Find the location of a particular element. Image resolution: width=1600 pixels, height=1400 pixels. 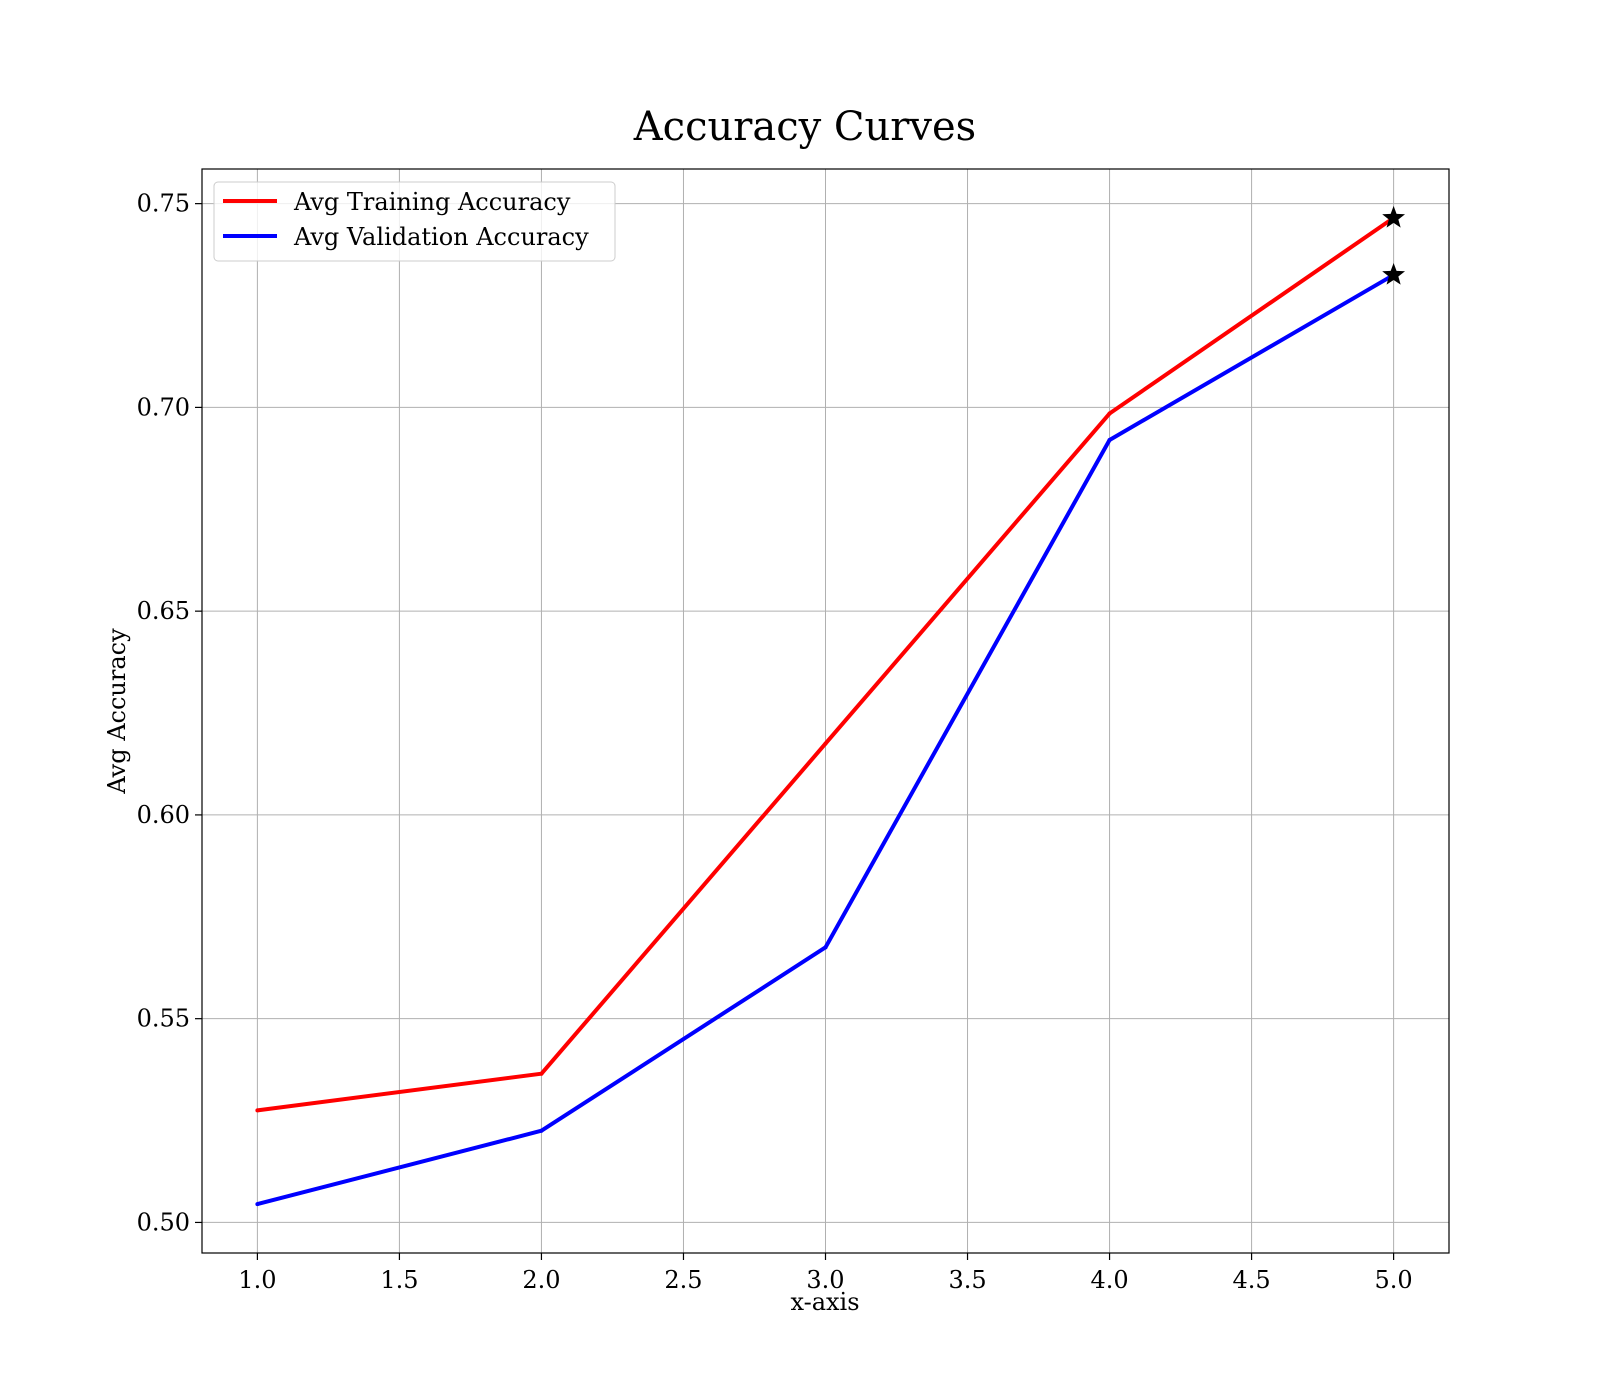

legend-label-validation: Avg Validation Accuracy is located at coordinates (441, 237).